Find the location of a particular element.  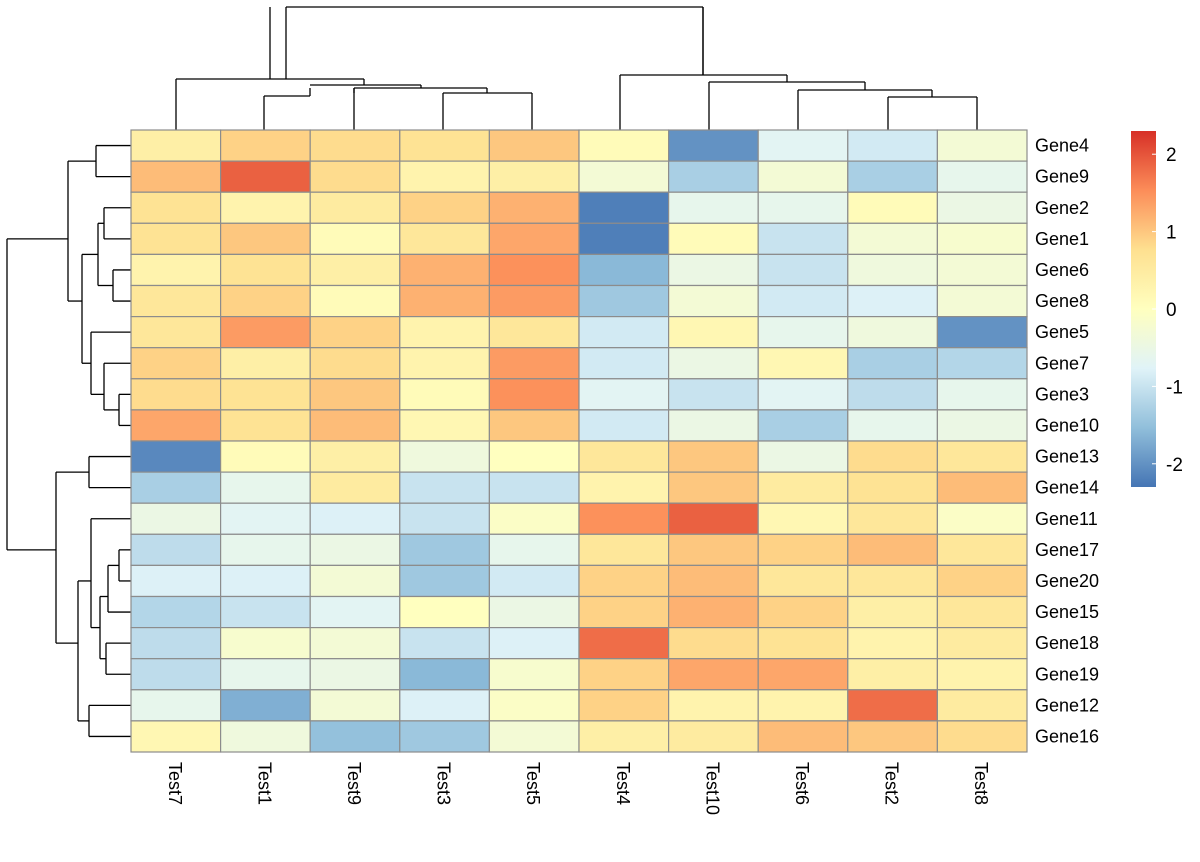

row-label: Gene15 is located at coordinates (1067, 612).